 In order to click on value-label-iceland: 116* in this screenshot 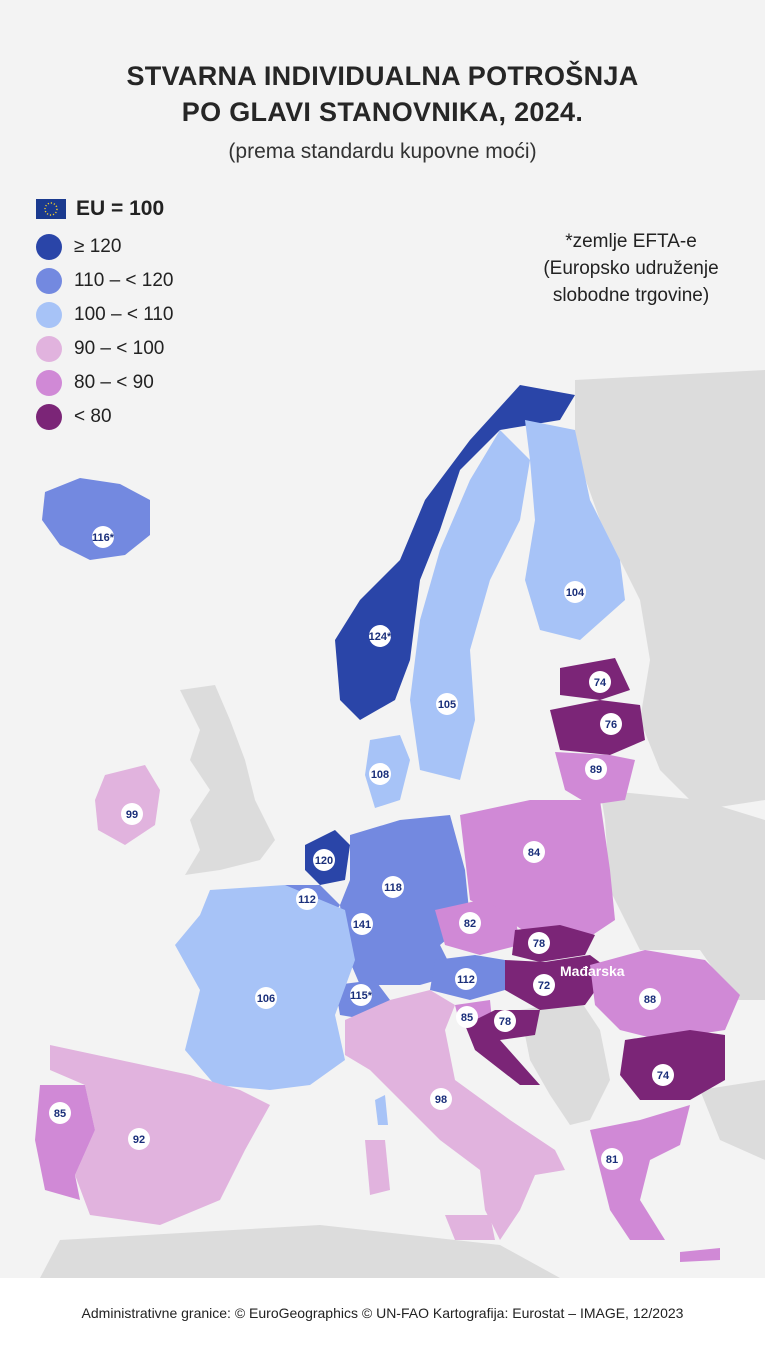, I will do `click(103, 537)`.